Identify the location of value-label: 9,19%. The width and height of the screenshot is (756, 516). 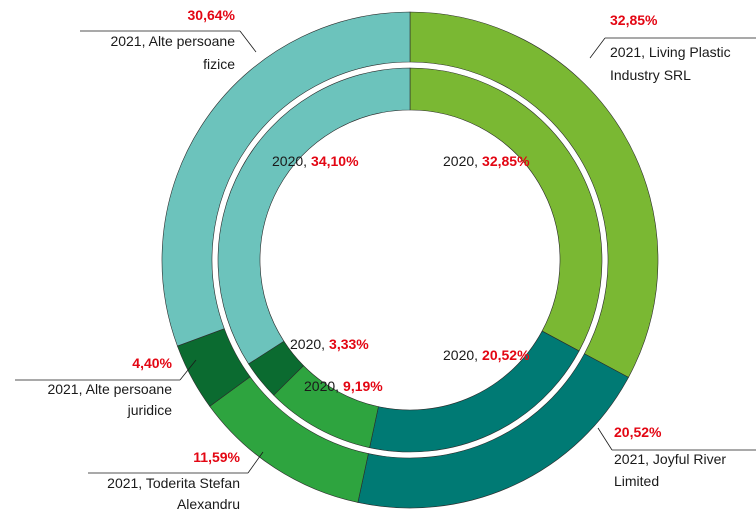
(363, 386).